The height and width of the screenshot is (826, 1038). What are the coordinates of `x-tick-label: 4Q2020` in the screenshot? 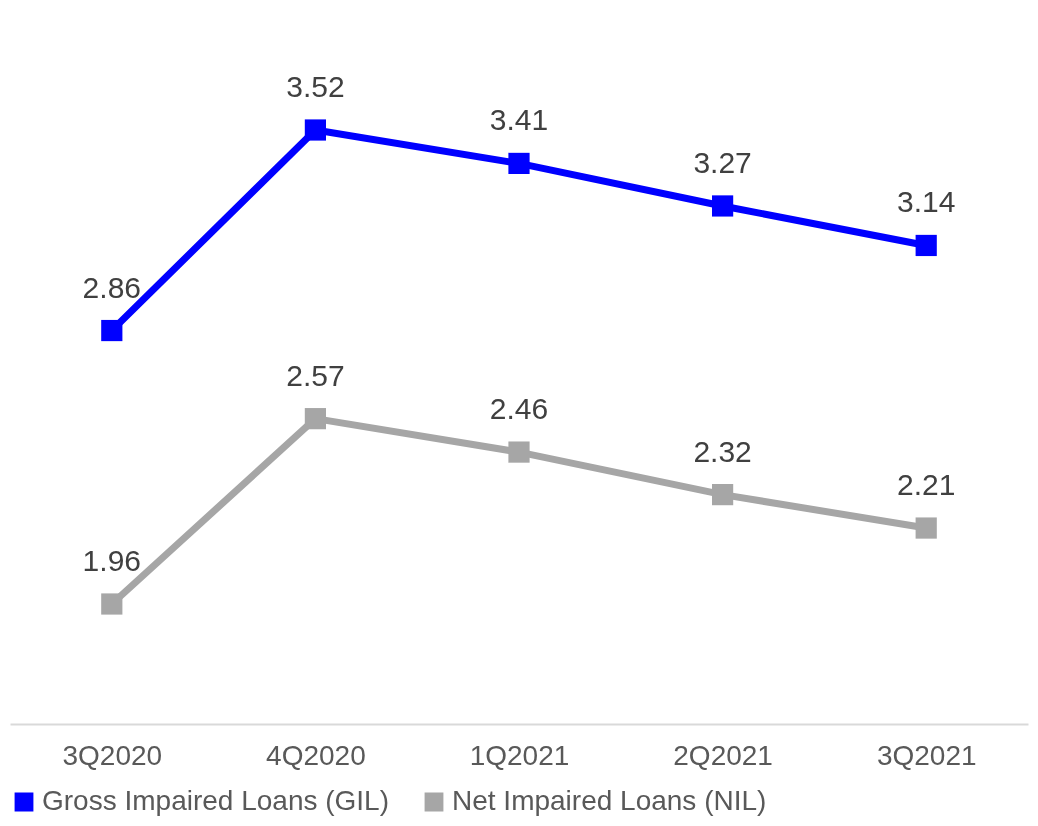 It's located at (316, 755).